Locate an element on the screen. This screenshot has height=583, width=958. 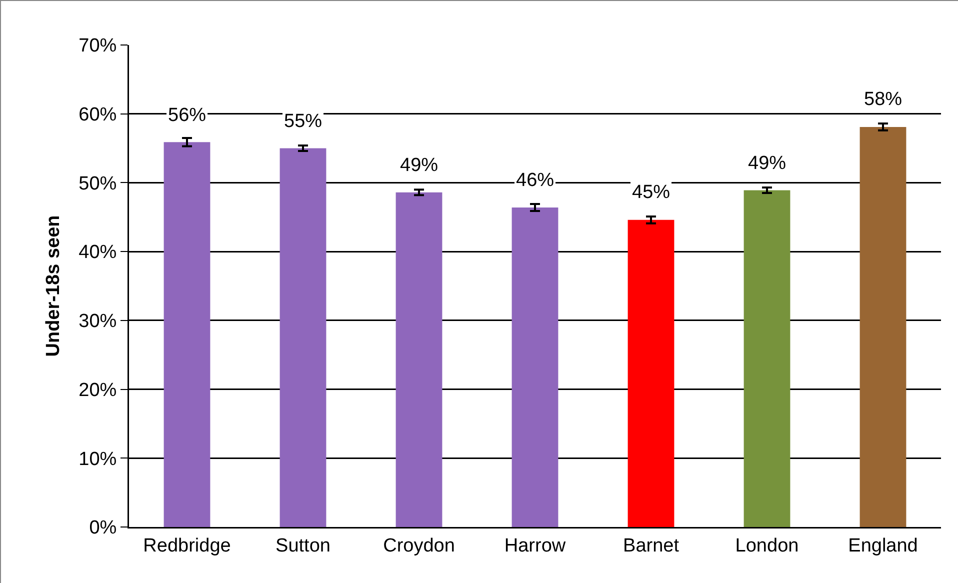
y-tick-label: 10% is located at coordinates (97, 459).